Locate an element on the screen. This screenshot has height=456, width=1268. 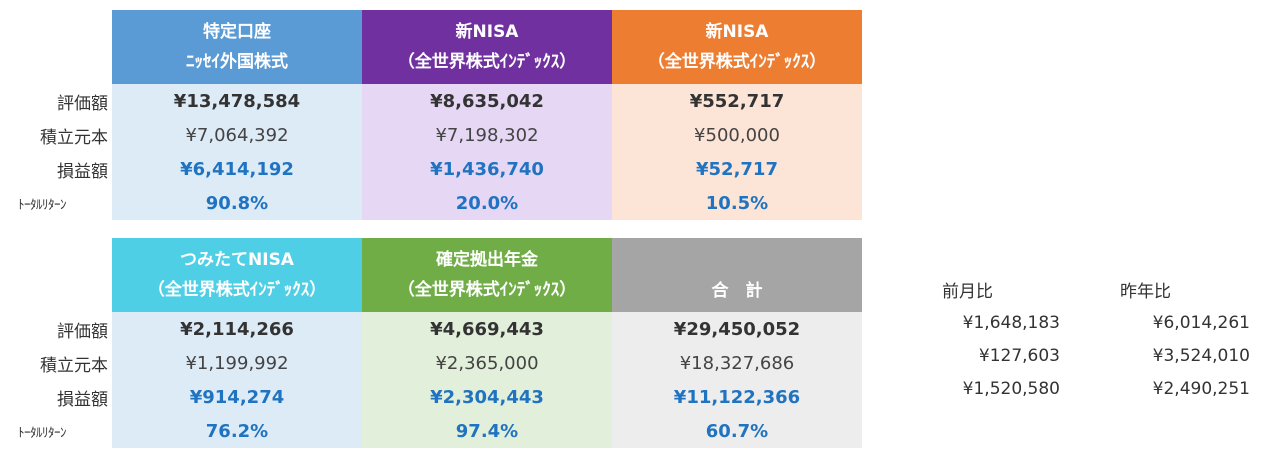
column-header-new-nisa-2: 新NISA （全世界株式ｲﾝﾃﾞｯｸｽ） is located at coordinates (737, 47).